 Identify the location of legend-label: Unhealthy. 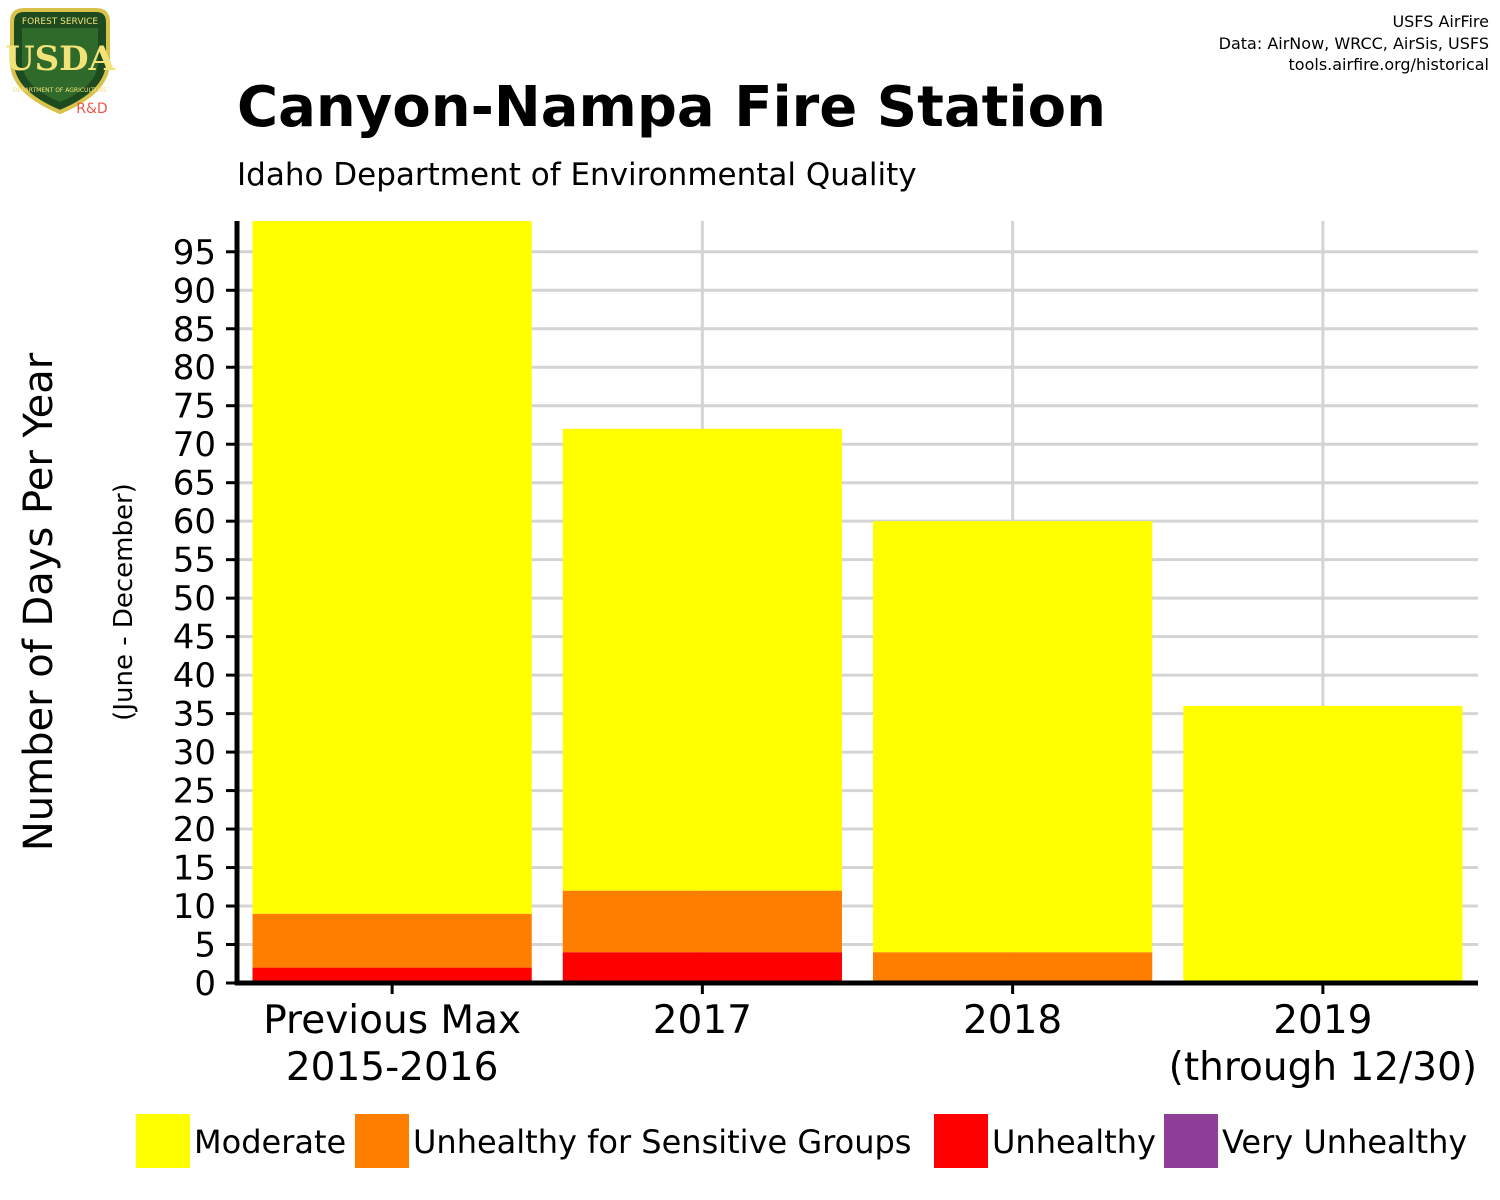
(1074, 1142).